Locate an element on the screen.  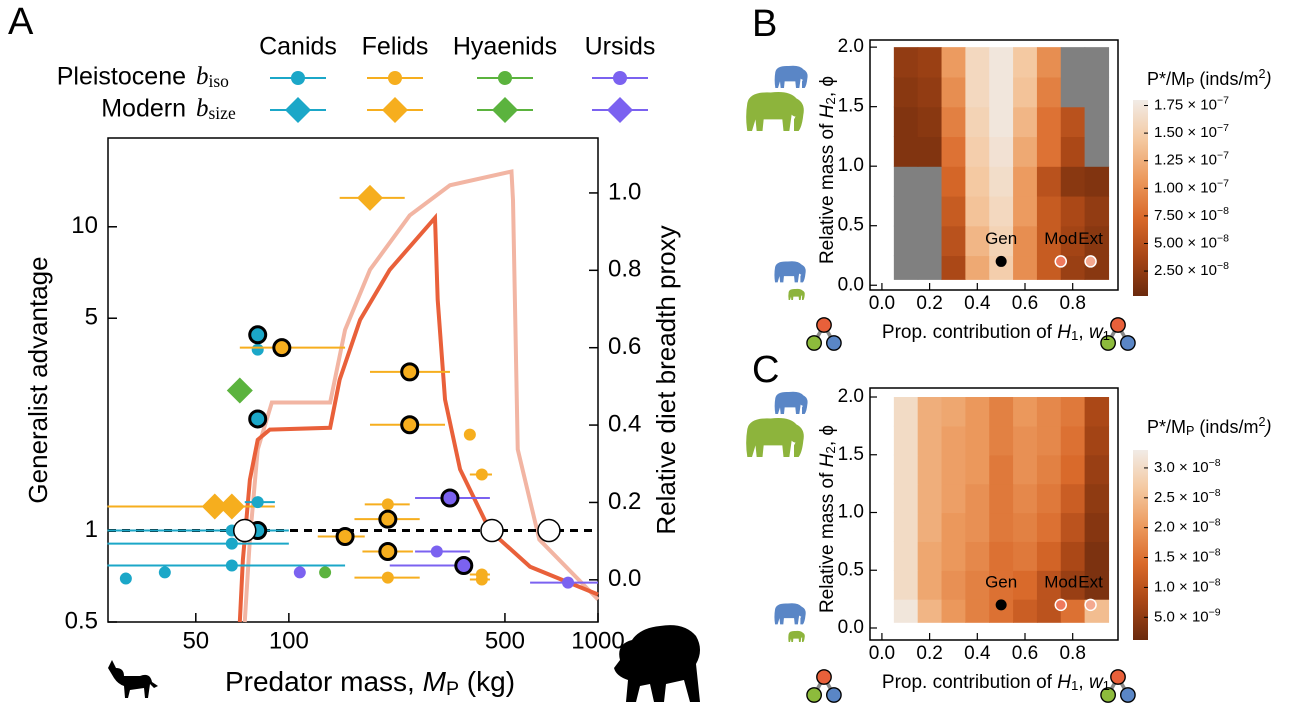
tick-exponent: −9 is located at coordinates (1215, 613).